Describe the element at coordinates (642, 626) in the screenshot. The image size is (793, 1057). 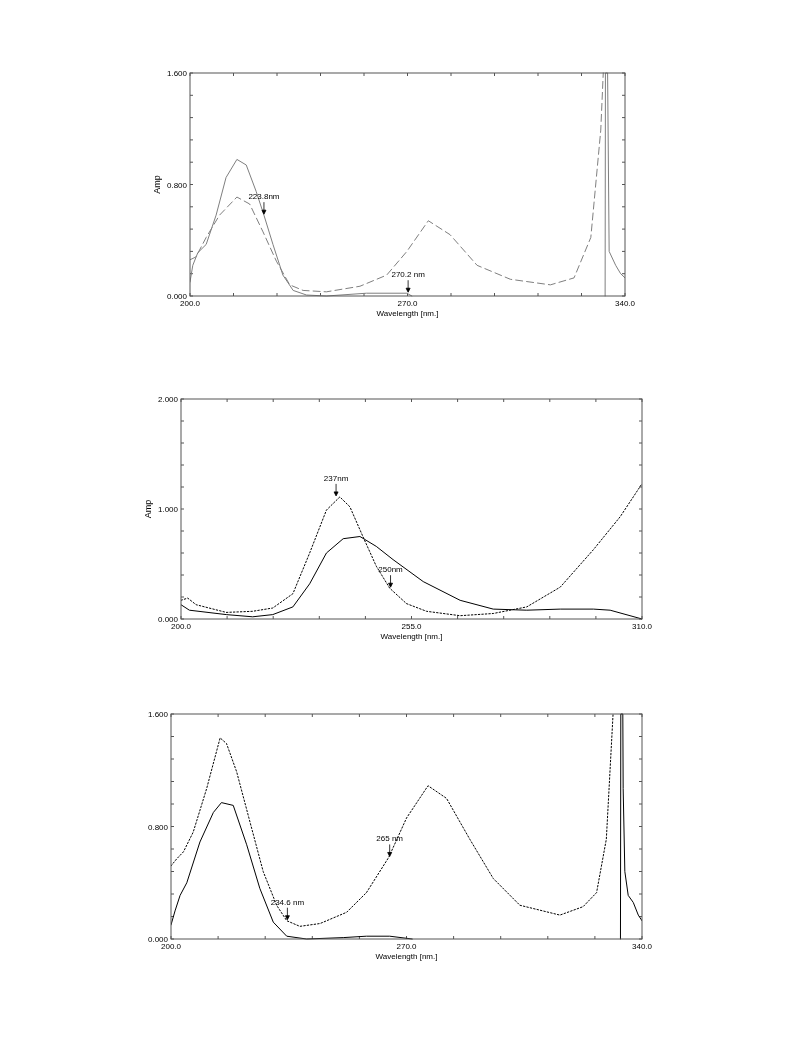
I see `x-tick-label: 310.0` at that location.